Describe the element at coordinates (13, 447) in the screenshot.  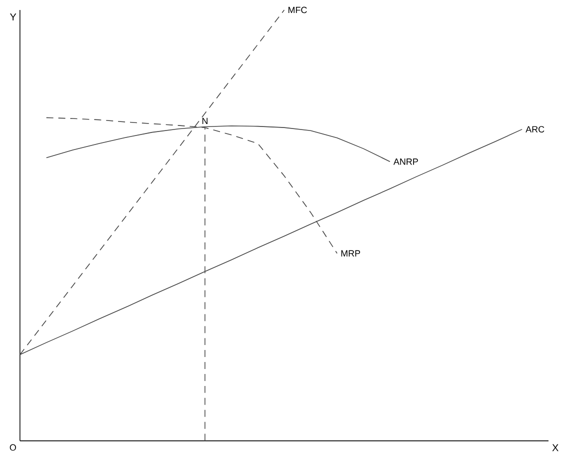
I see `text: O` at that location.